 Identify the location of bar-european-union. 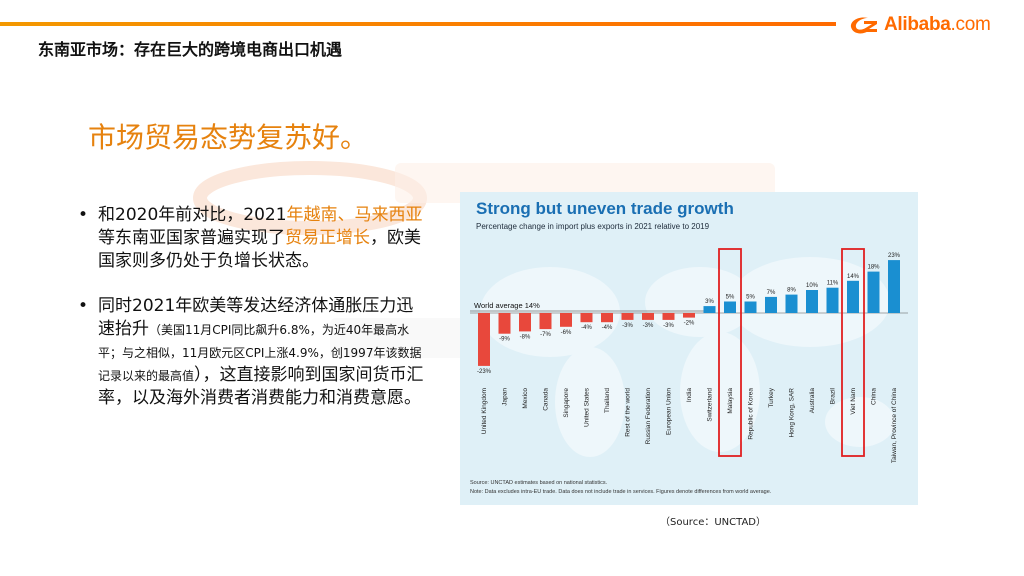
(668, 316).